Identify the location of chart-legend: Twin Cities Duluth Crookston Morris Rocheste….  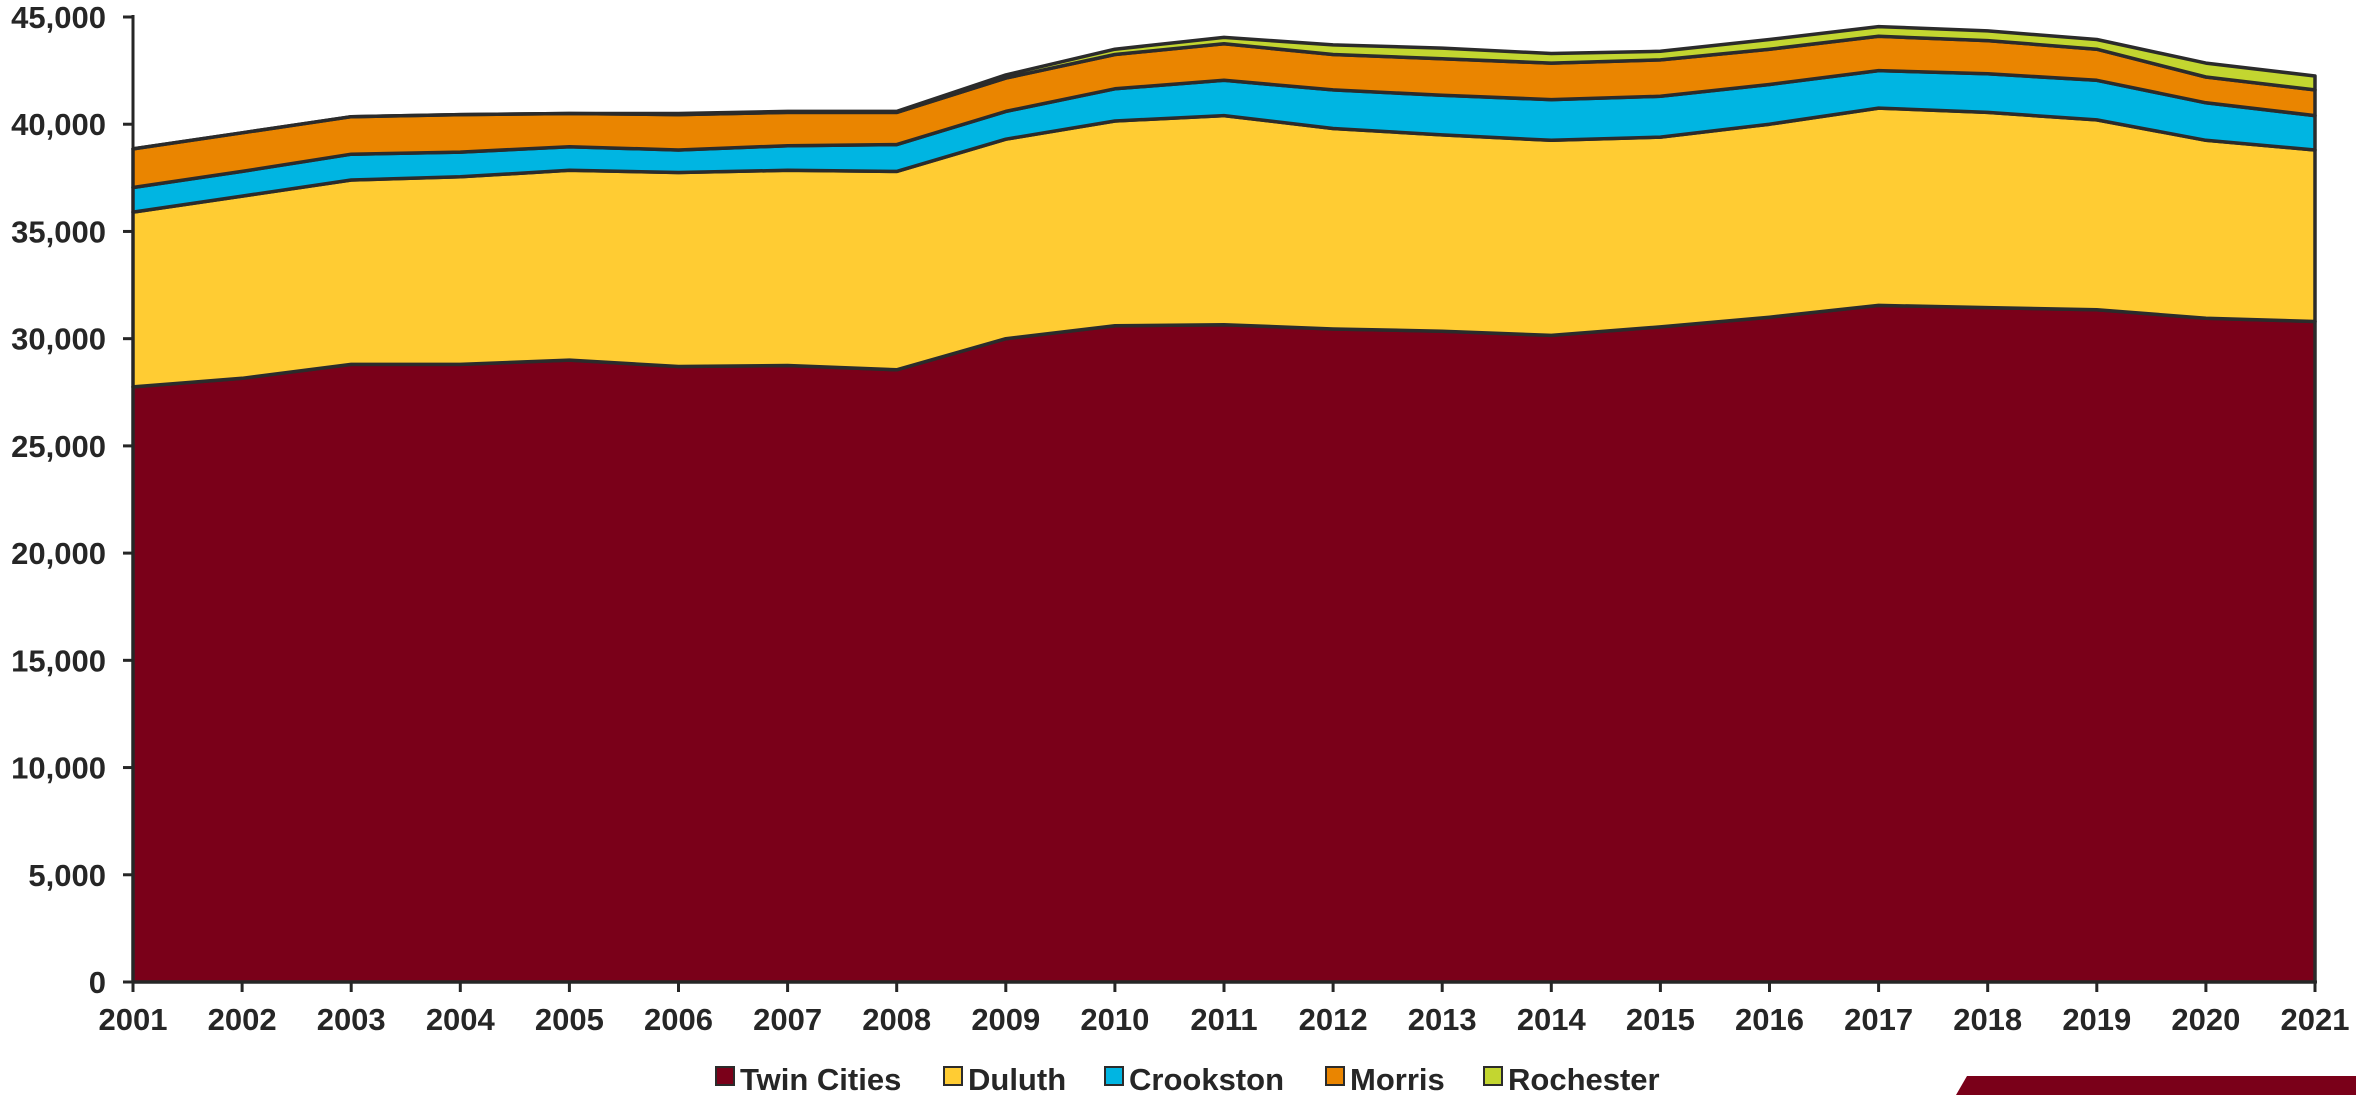
(1187, 1078).